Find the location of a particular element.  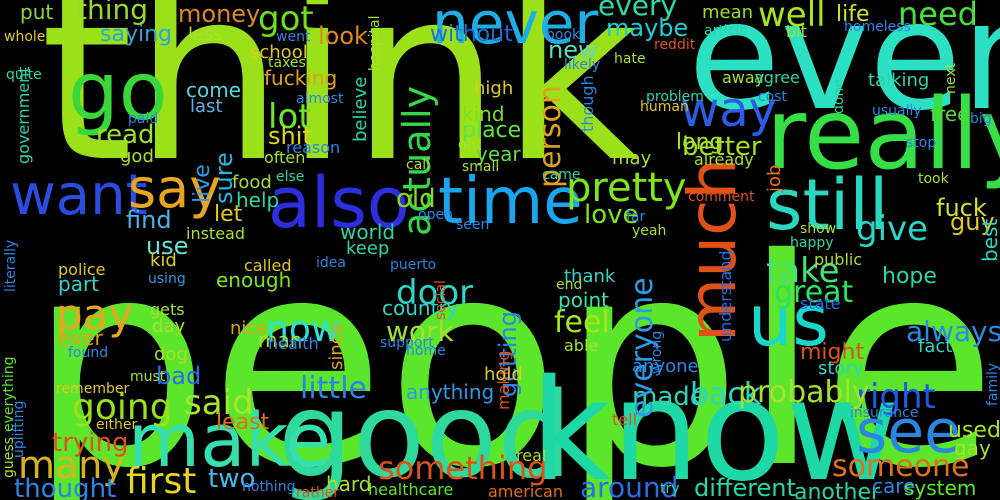

word-life: life is located at coordinates (853, 14).